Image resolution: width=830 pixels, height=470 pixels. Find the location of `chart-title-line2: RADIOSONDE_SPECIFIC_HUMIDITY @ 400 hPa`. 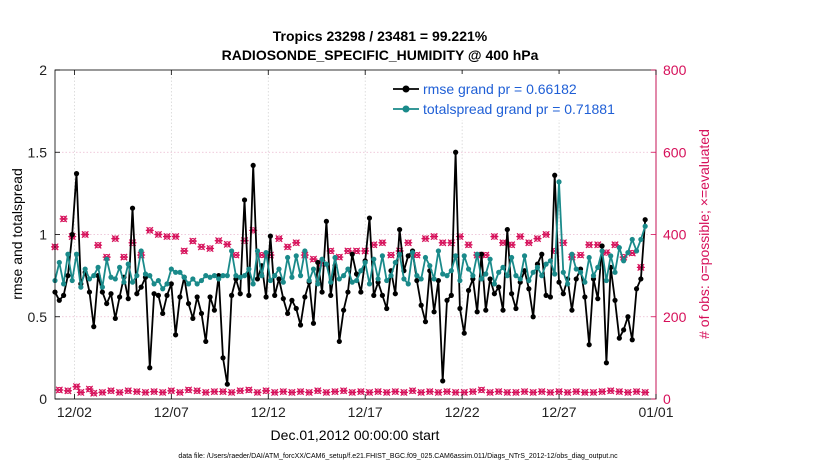

chart-title-line2: RADIOSONDE_SPECIFIC_HUMIDITY @ 400 hPa is located at coordinates (380, 55).